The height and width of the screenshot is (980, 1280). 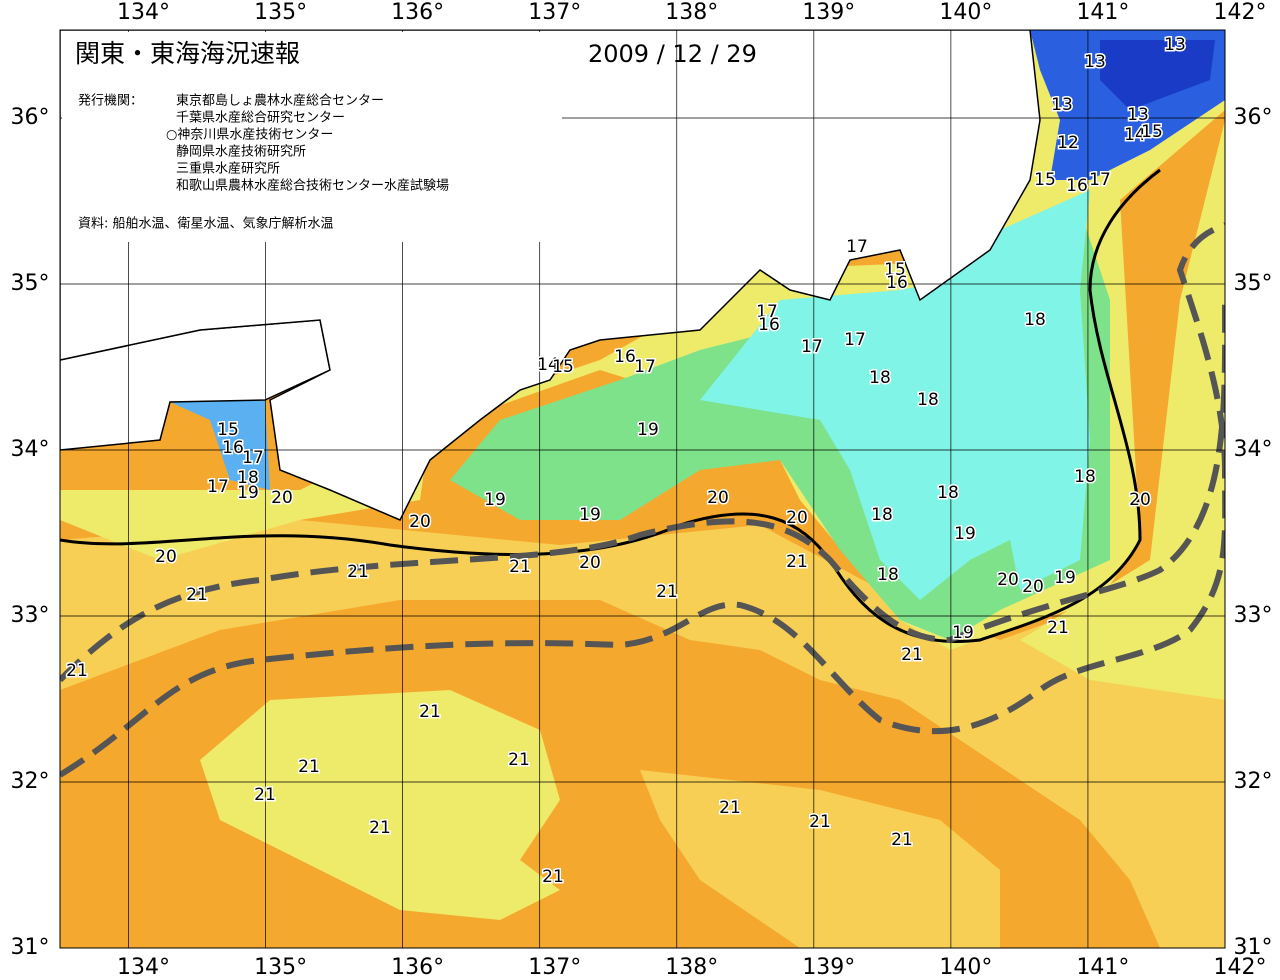 I want to click on publisher: ○神奈川県水産技術センター, so click(x=249, y=135).